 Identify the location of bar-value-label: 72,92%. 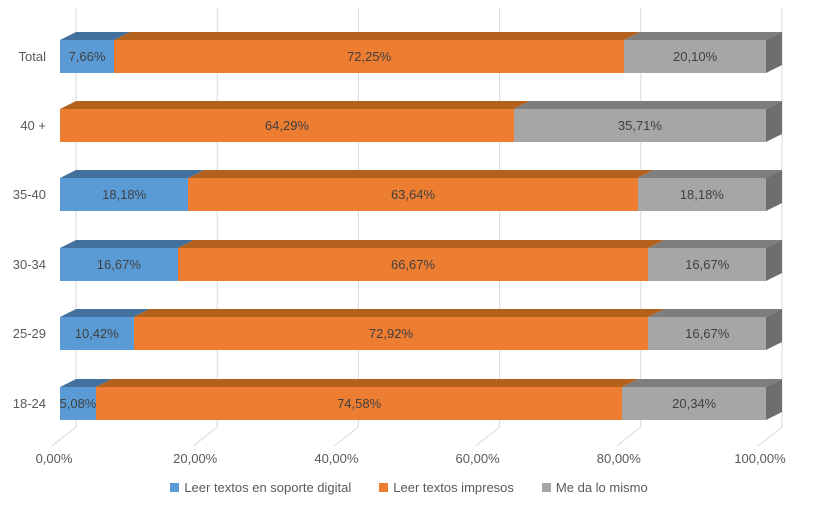
(391, 333).